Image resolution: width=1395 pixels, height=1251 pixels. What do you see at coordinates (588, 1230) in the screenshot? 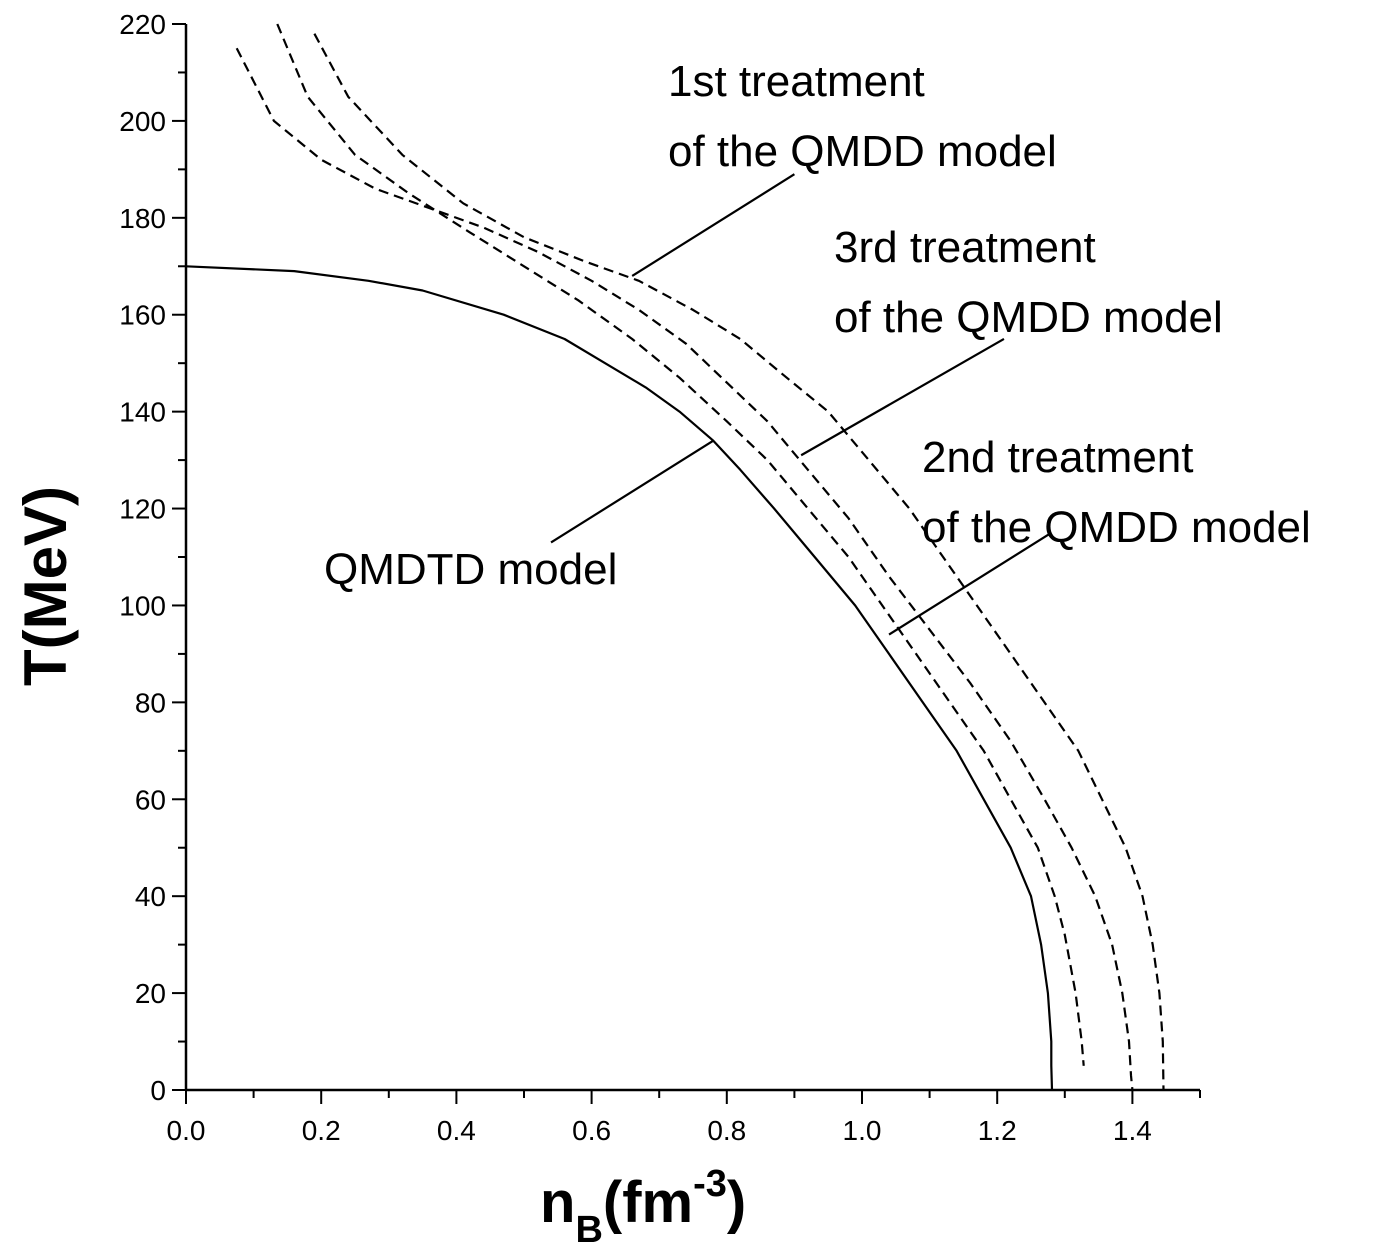
I see `x-axis-title-sub: B` at bounding box center [588, 1230].